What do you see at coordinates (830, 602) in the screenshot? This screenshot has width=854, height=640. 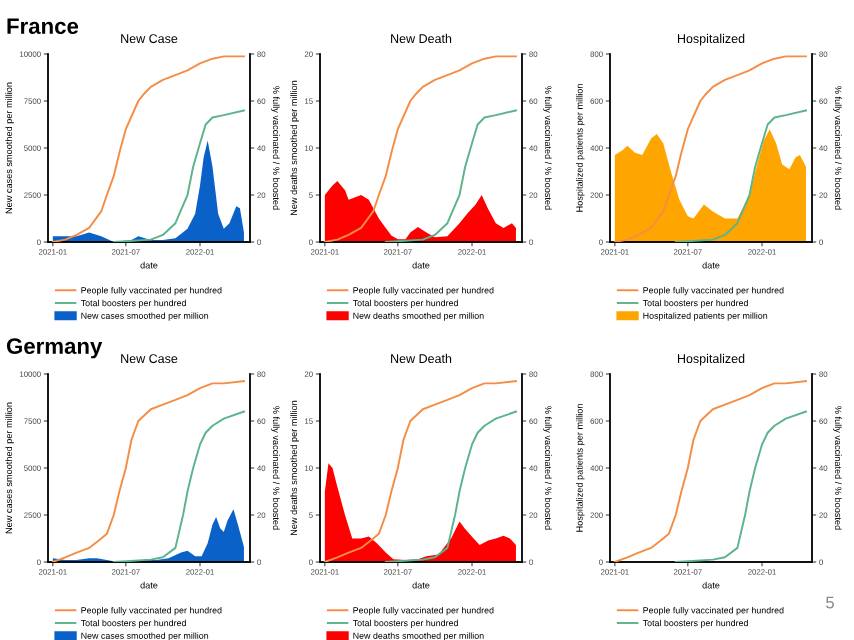 I see `text: 5` at bounding box center [830, 602].